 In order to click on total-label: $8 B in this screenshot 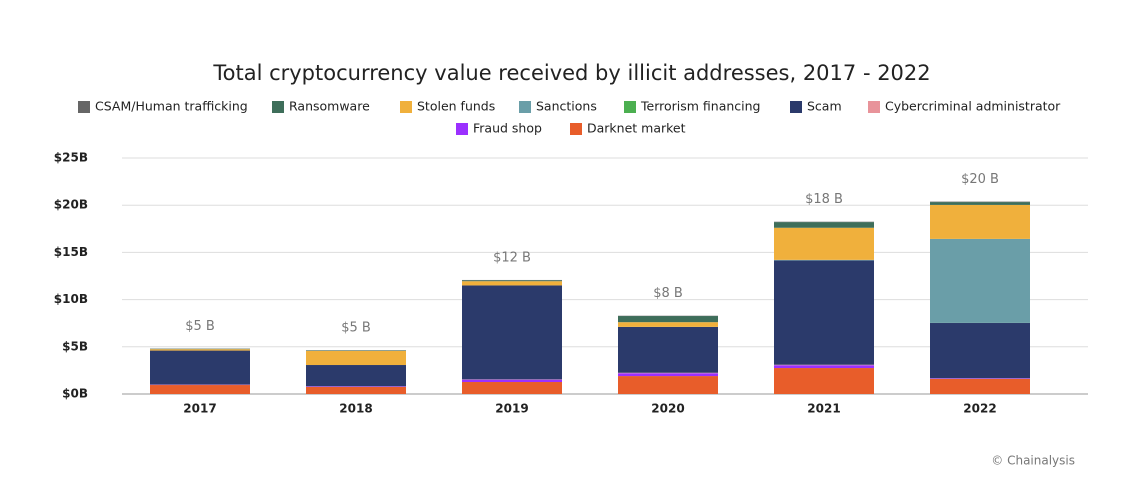, I will do `click(668, 293)`.